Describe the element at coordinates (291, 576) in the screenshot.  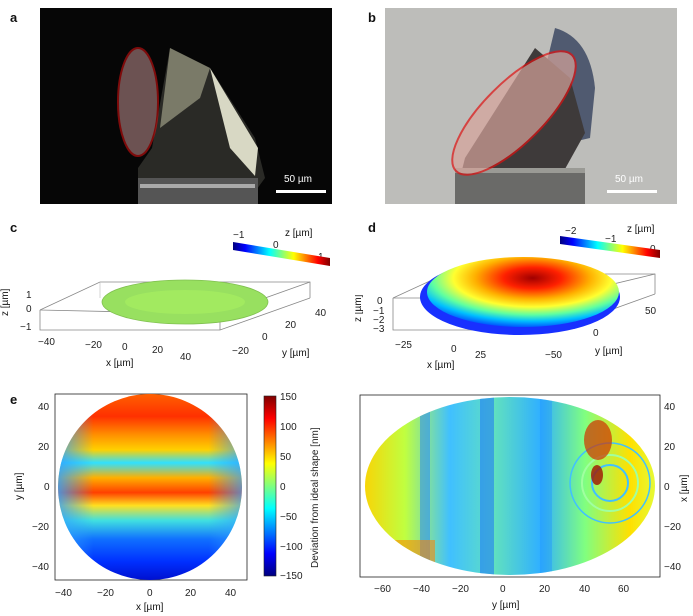
I see `e-cbar-tick-6: −150` at that location.